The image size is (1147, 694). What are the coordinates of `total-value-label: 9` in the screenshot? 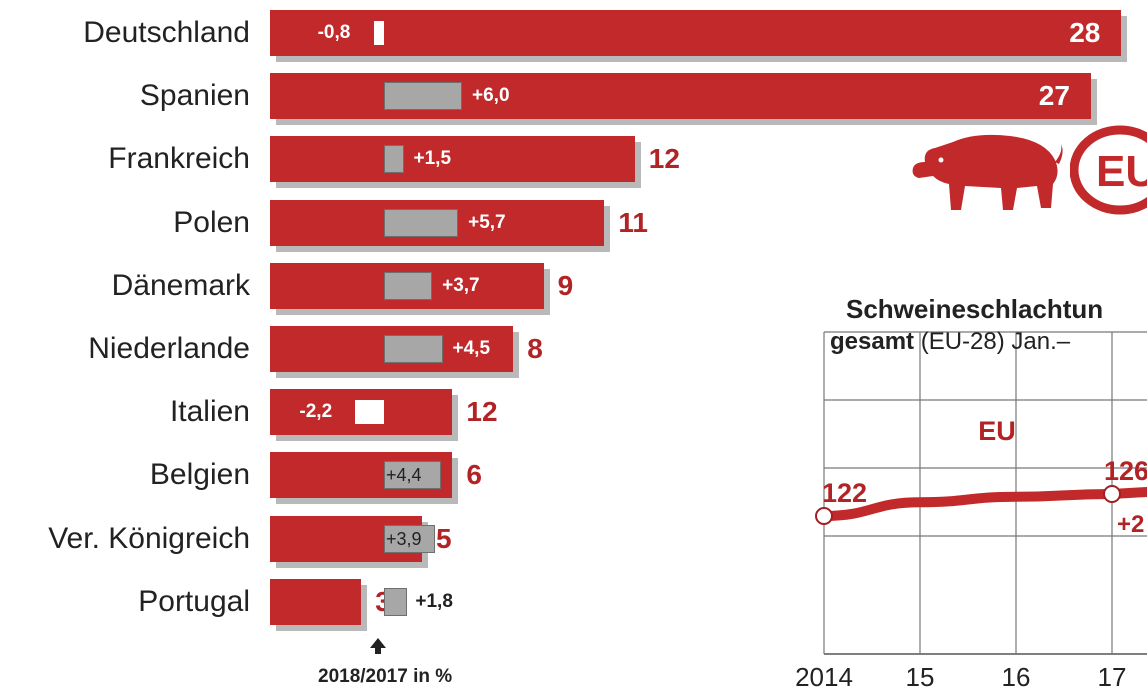 It's located at (565, 285).